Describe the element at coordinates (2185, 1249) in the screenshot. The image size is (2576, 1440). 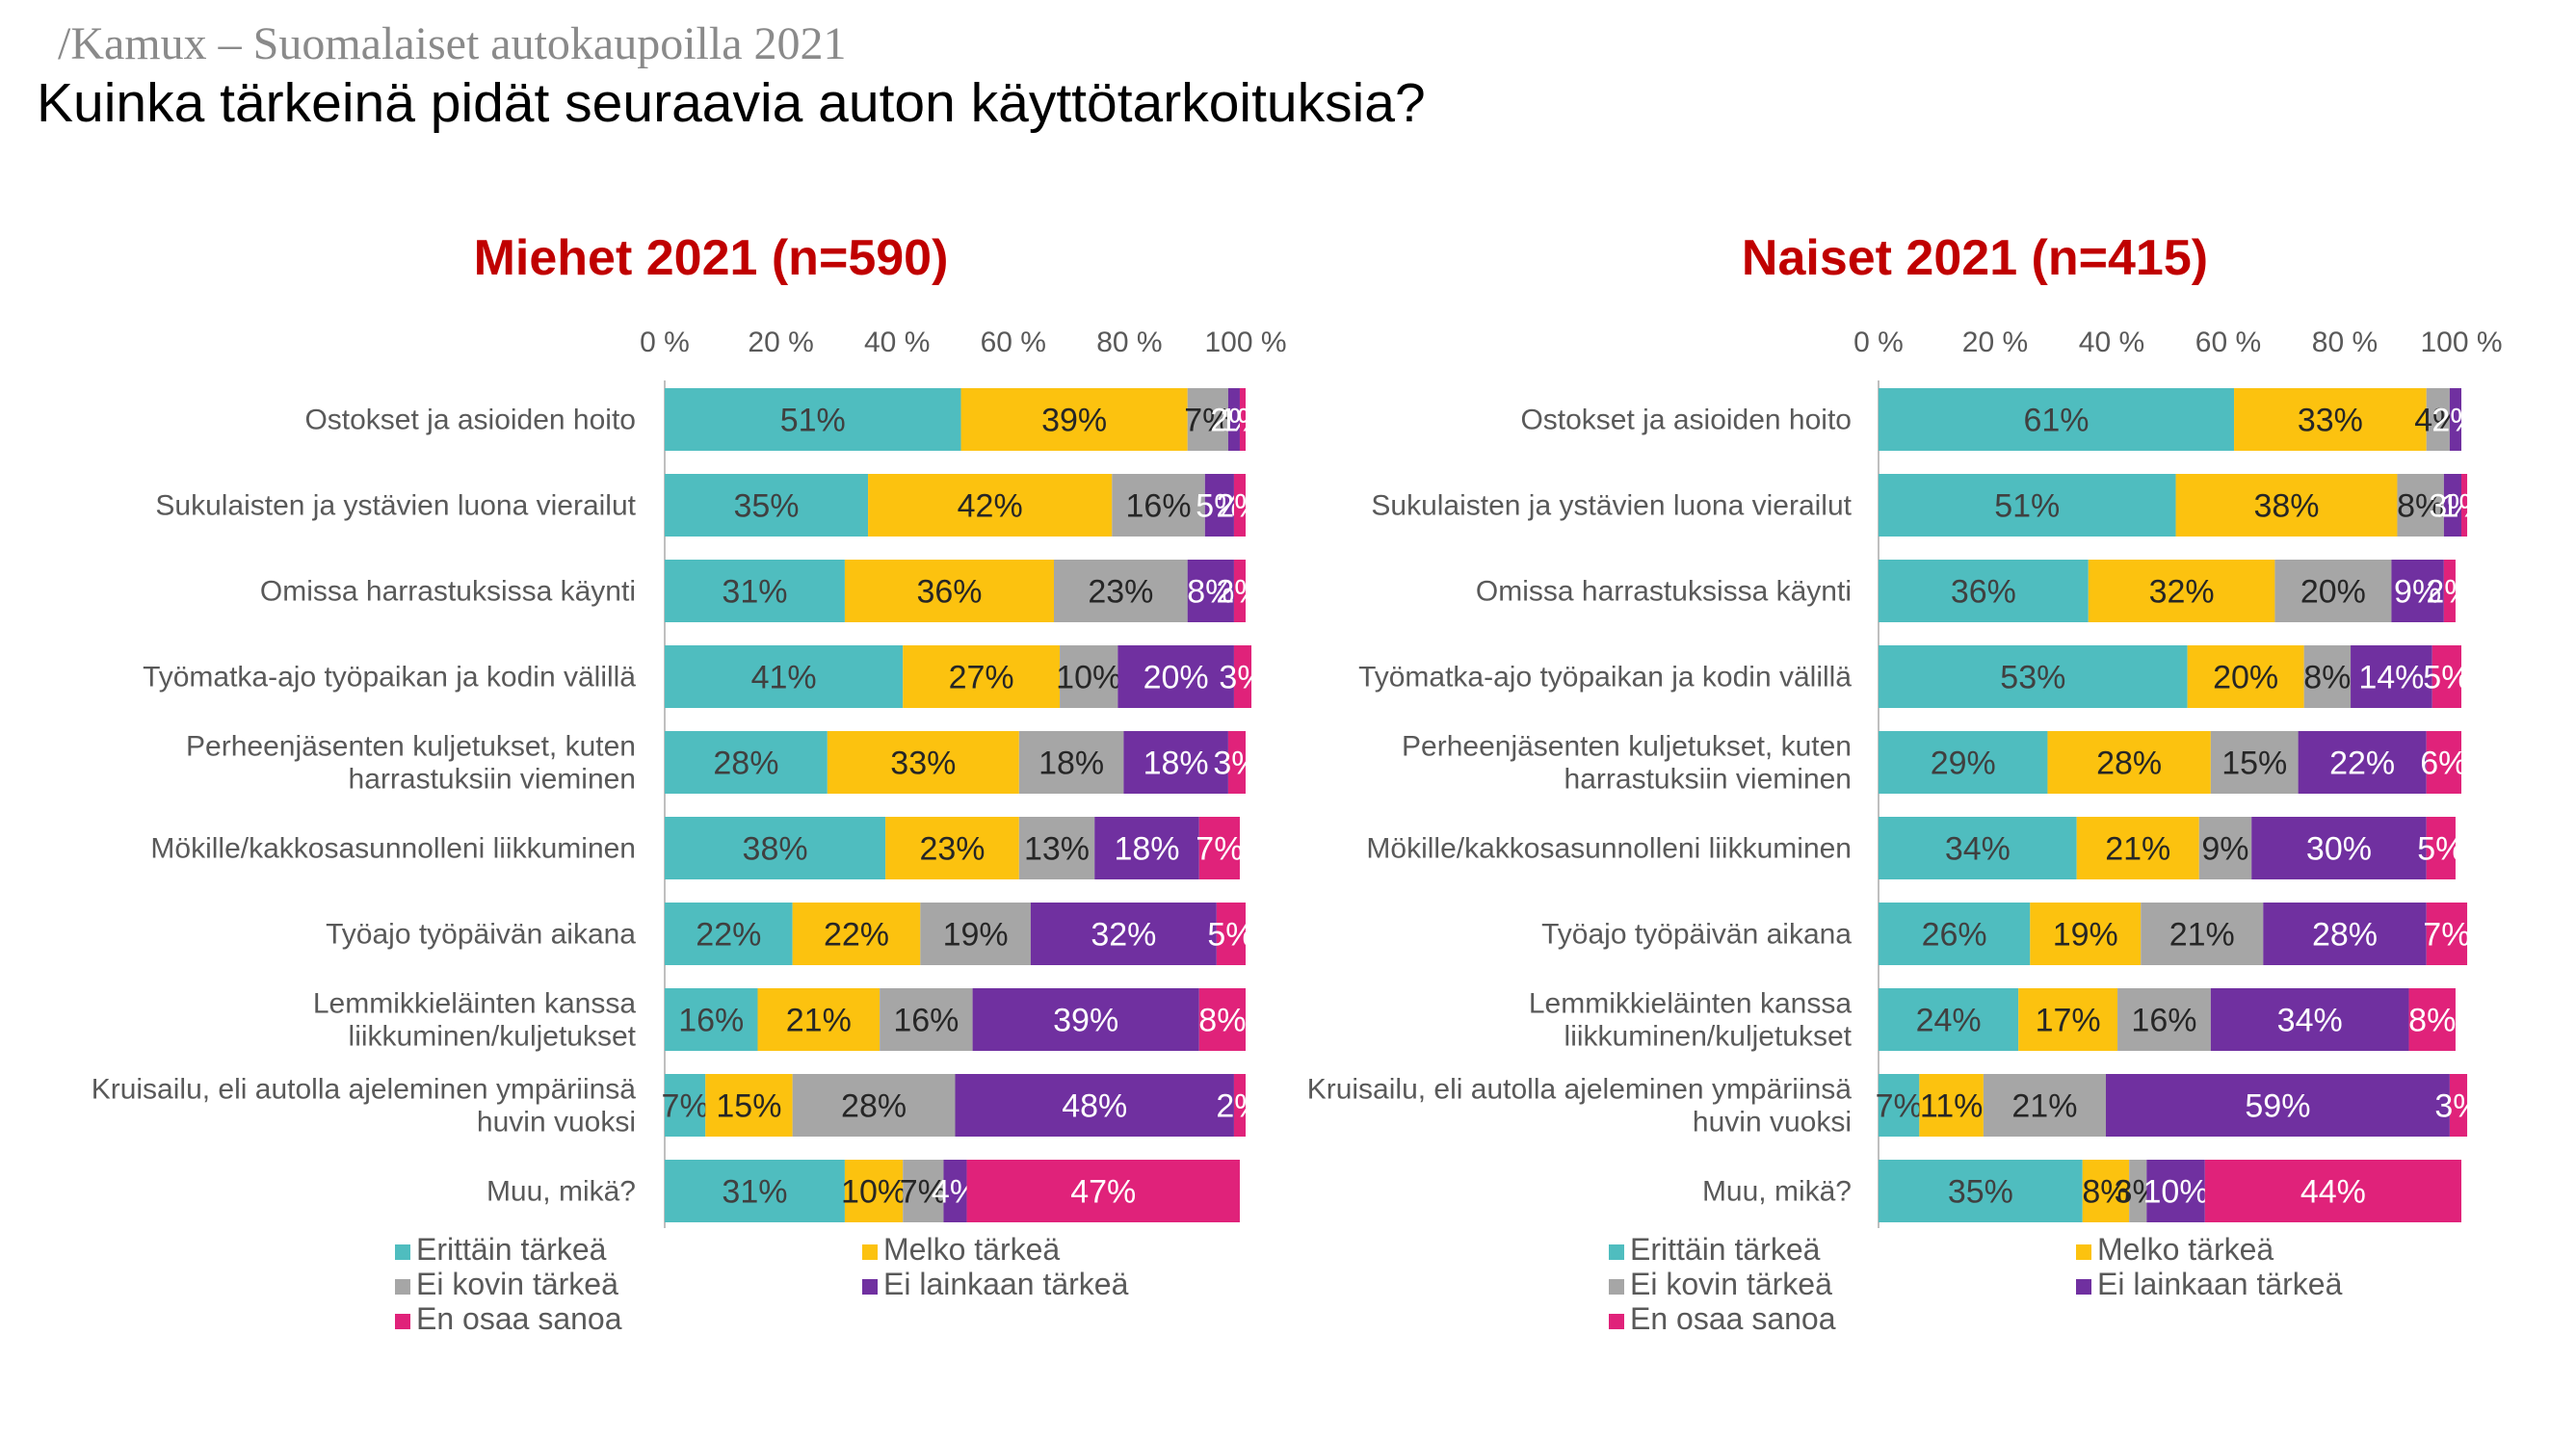
I see `legend-label: Melko tärkeä` at that location.